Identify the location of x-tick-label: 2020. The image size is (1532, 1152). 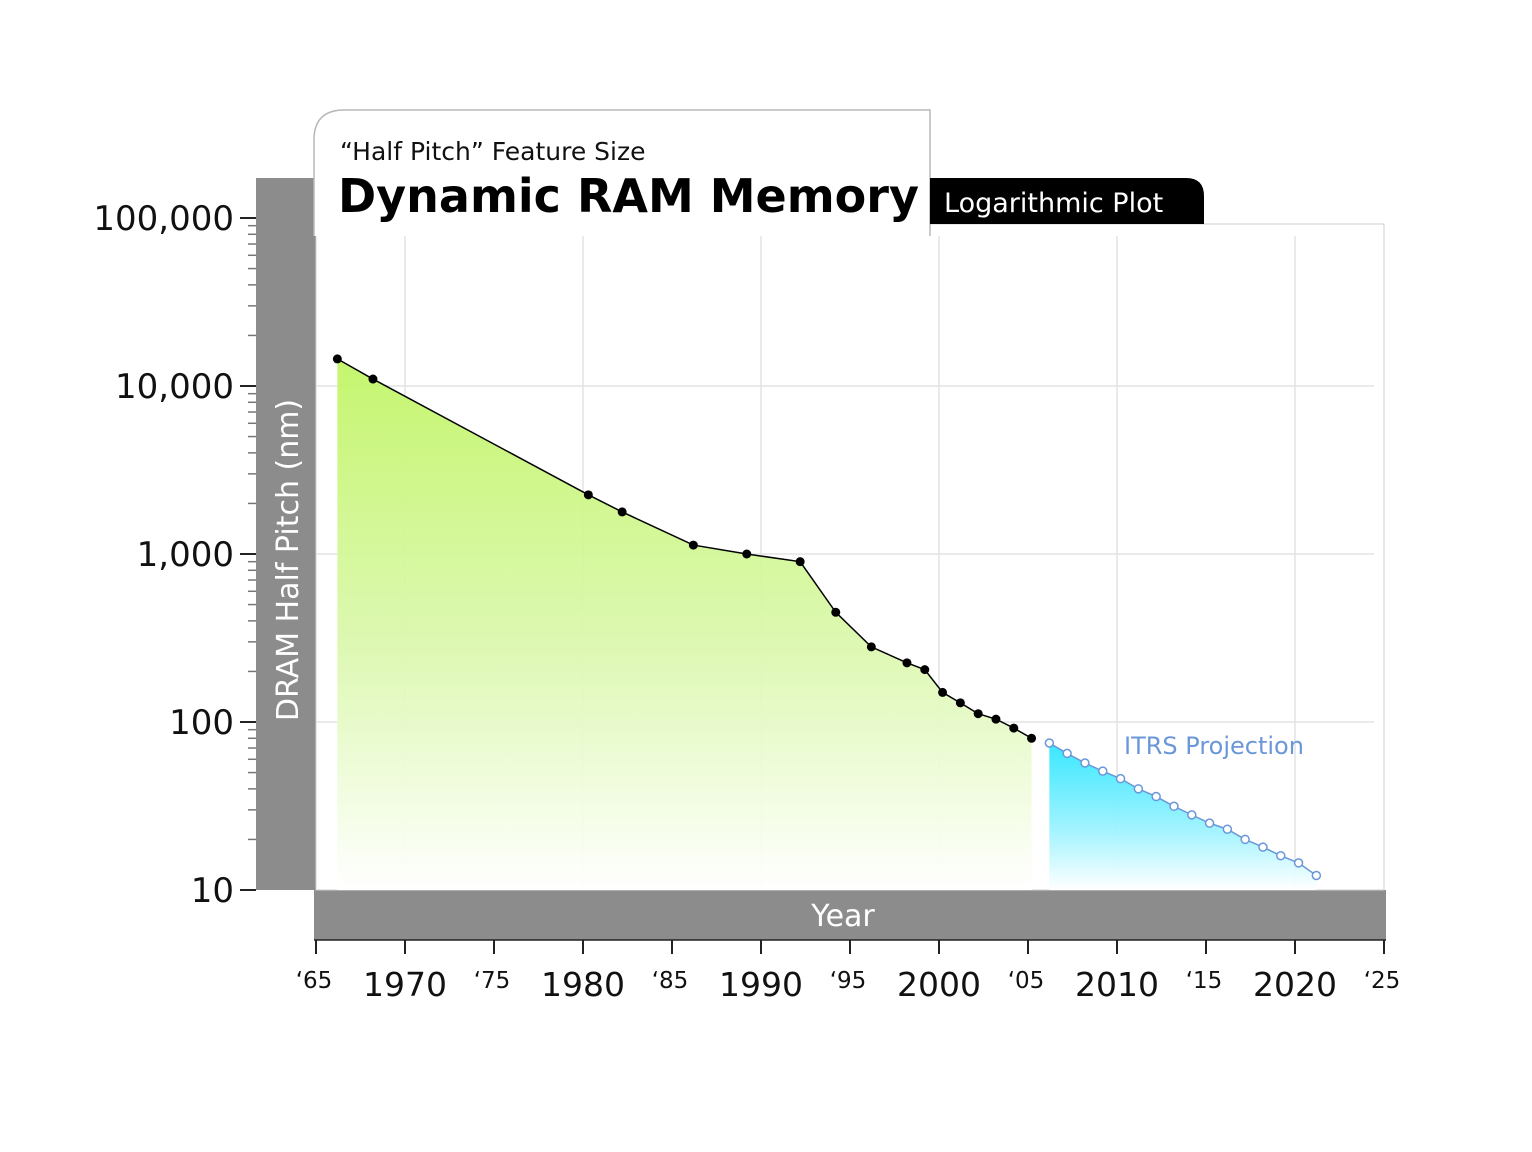
(1295, 984).